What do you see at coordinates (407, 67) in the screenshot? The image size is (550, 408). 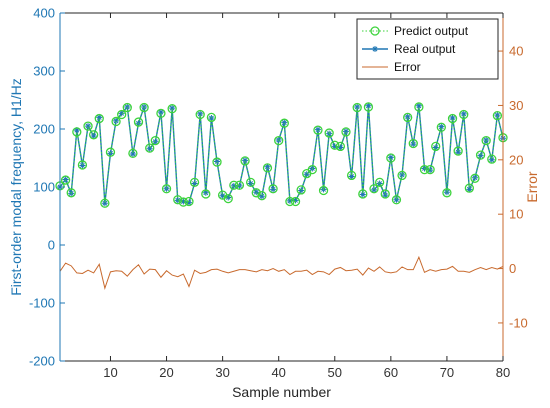 I see `legend-label: Error` at bounding box center [407, 67].